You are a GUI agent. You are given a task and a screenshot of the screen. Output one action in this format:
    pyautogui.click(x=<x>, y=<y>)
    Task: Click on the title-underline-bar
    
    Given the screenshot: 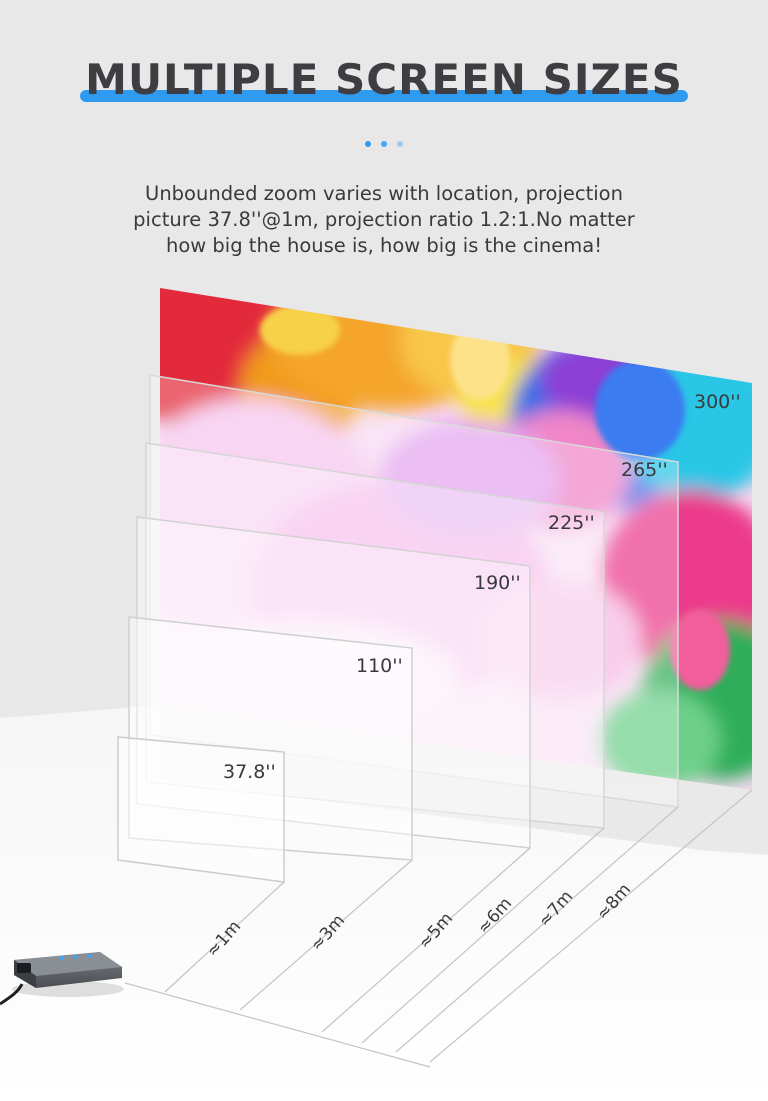 What is the action you would take?
    pyautogui.click(x=384, y=96)
    